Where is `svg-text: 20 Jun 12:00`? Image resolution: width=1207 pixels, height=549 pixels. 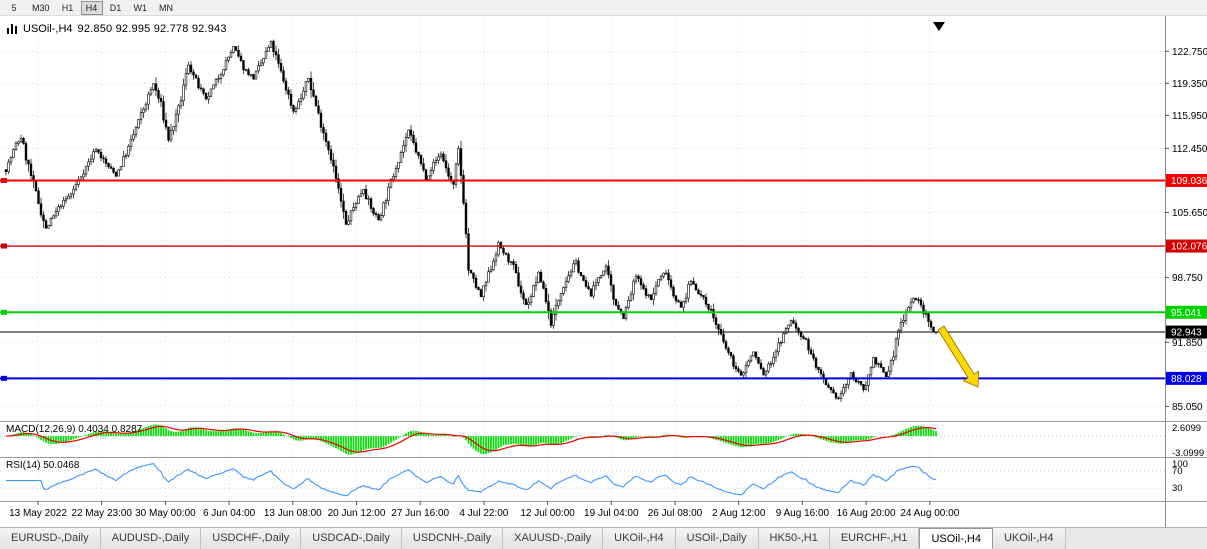
svg-text: 20 Jun 12:00 is located at coordinates (357, 513).